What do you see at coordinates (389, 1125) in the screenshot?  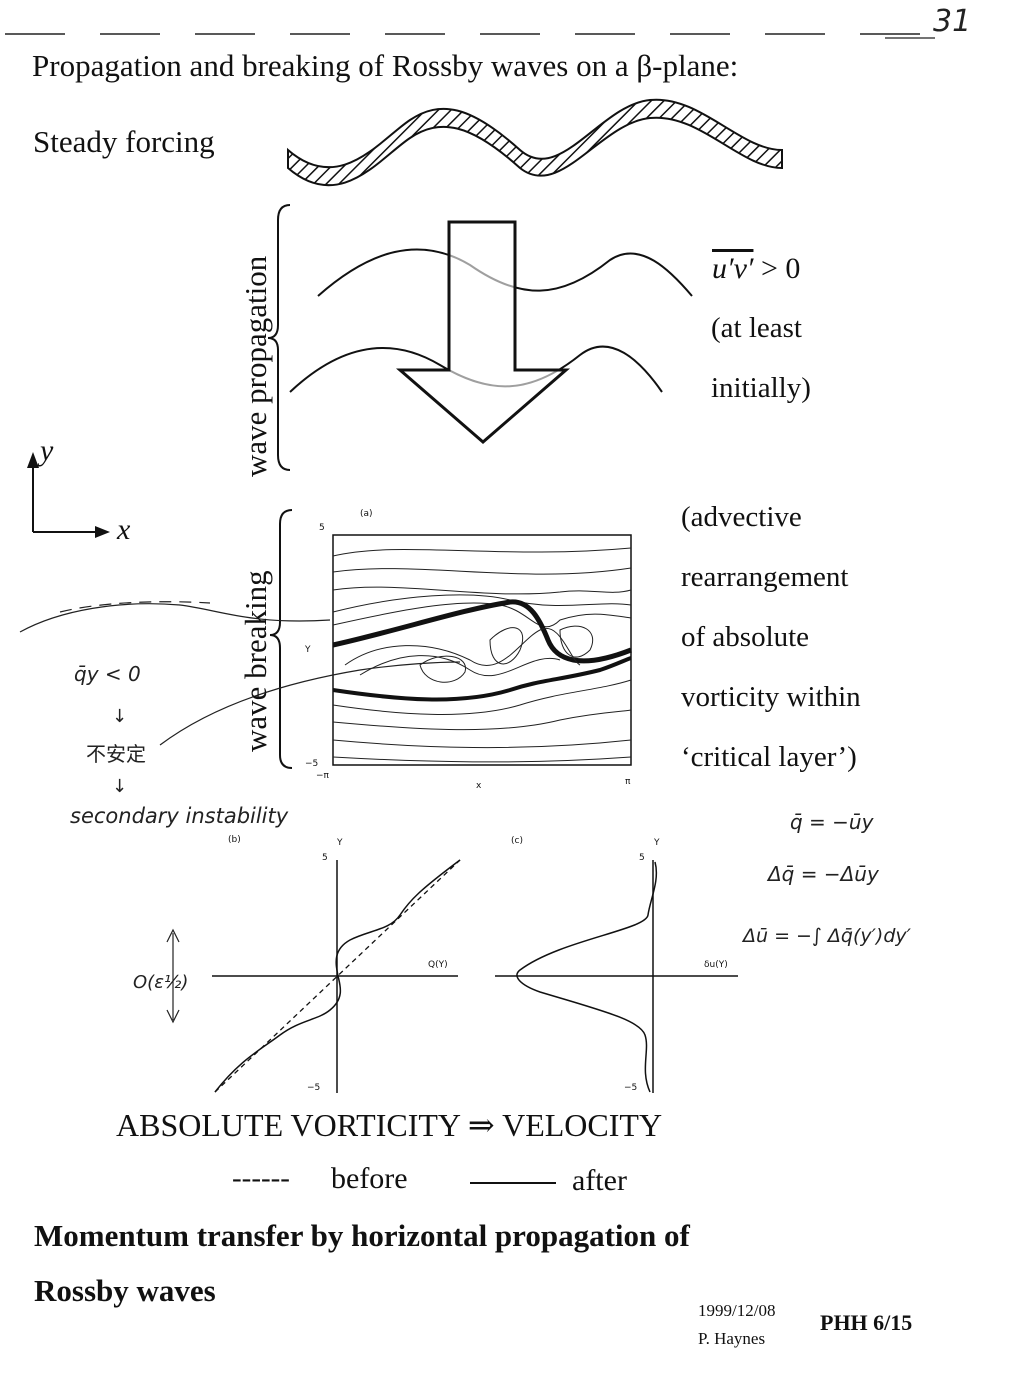 I see `vorticity-velocity-label: ABSOLUTE VORTICITY ⇒ VELOCITY` at bounding box center [389, 1125].